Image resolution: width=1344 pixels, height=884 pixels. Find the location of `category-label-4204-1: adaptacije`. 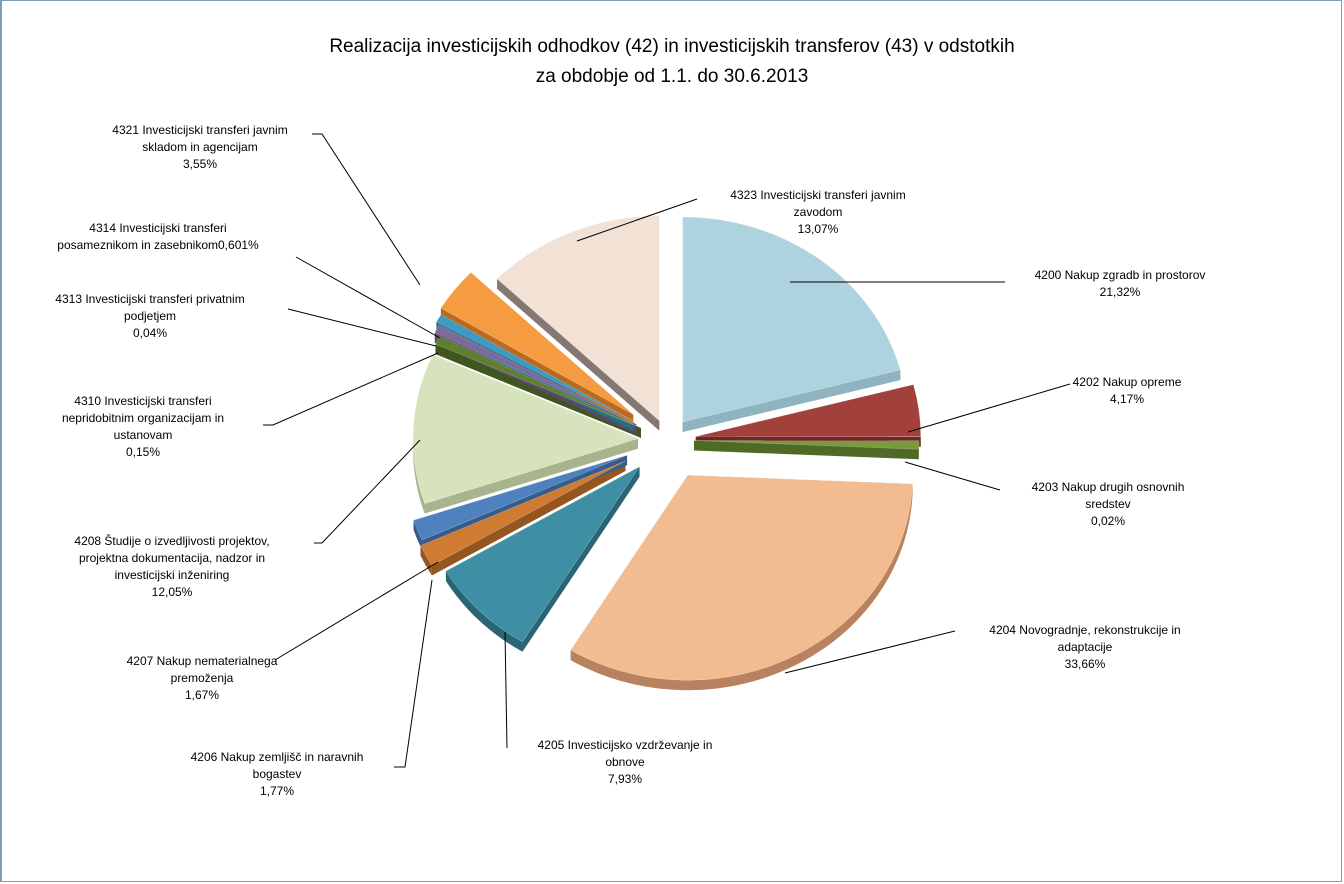

category-label-4204-1: adaptacije is located at coordinates (1085, 647).